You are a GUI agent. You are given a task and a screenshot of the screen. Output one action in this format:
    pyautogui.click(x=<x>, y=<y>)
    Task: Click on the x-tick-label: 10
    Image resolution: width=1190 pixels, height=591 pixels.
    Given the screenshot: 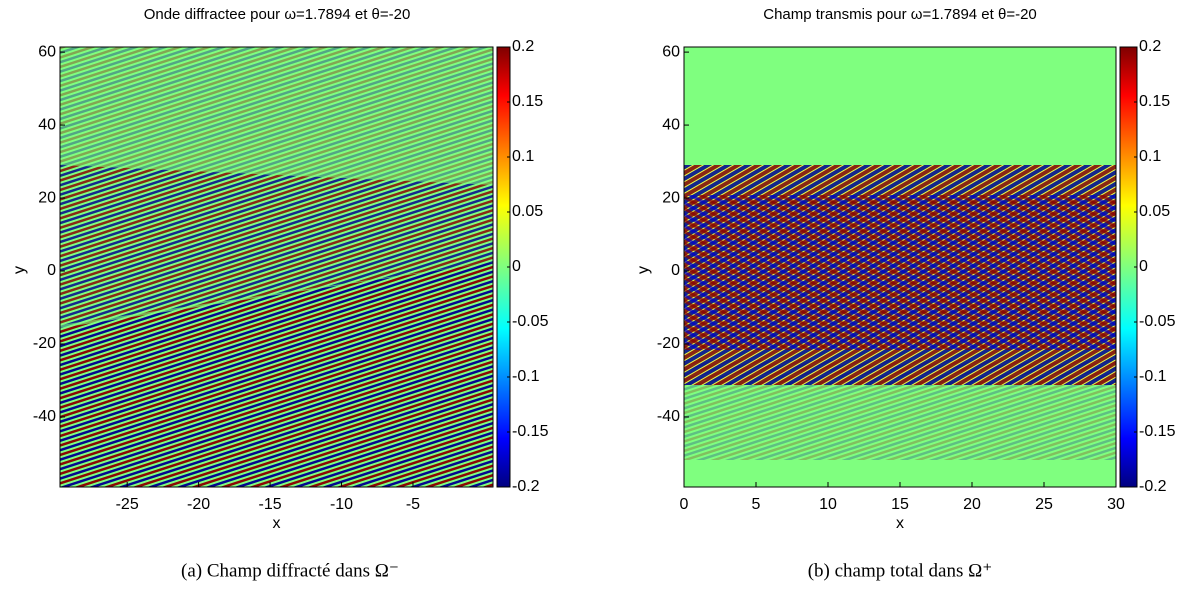 What is the action you would take?
    pyautogui.click(x=828, y=504)
    